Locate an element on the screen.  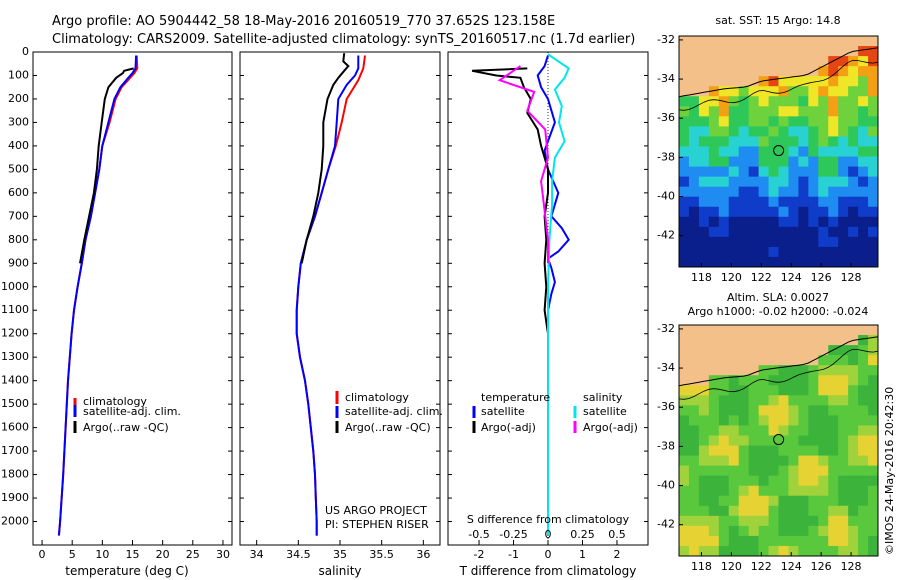
x-tick-label: 35.5 is located at coordinates (381, 554).